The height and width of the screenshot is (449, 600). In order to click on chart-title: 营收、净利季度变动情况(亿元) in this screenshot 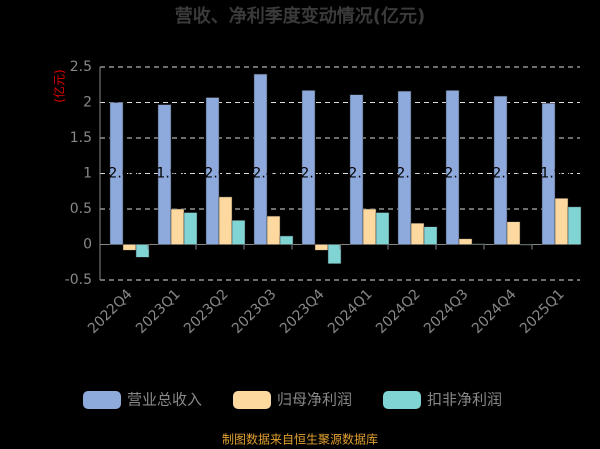, I will do `click(300, 16)`.